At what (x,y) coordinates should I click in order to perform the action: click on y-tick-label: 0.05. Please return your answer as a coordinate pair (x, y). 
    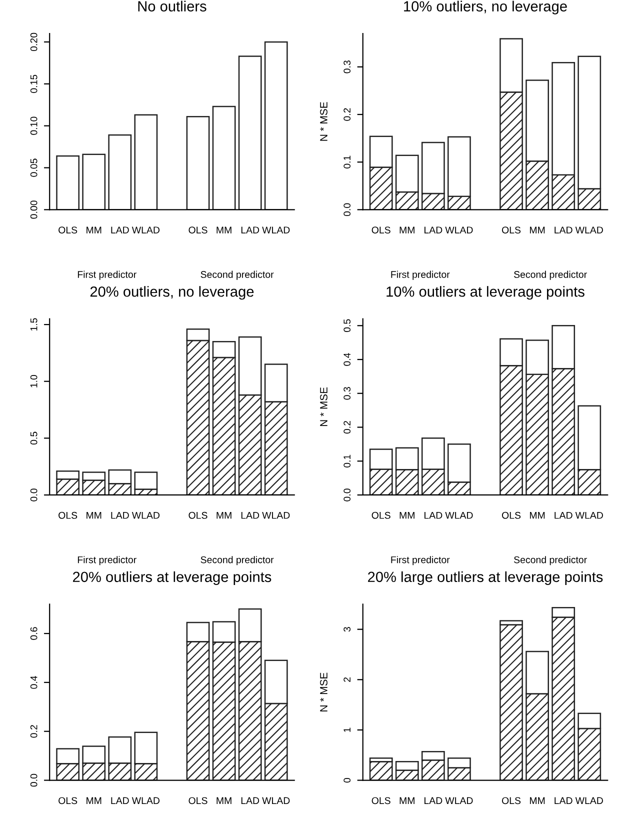
    Looking at the image, I should click on (34, 167).